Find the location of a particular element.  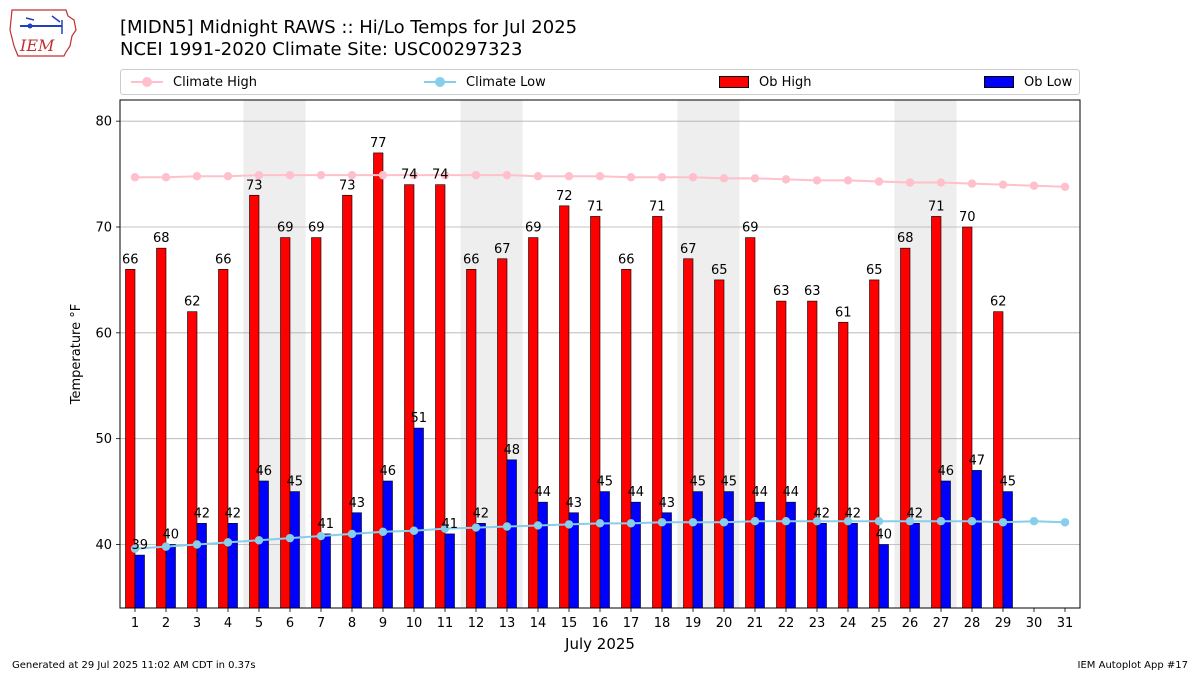

y-tick-label: 70 is located at coordinates (103, 228).